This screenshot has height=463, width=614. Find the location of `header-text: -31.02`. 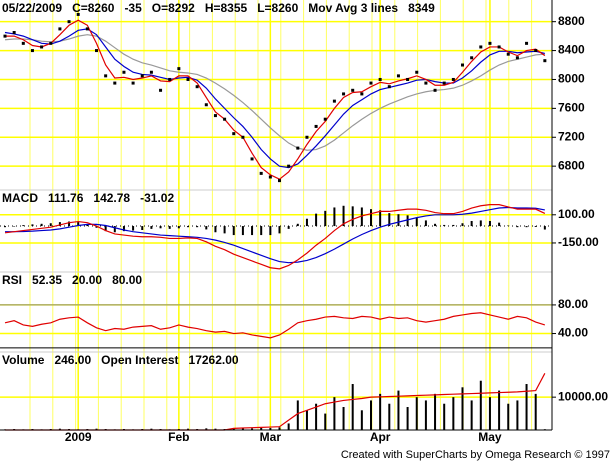

header-text: -31.02 is located at coordinates (157, 198).